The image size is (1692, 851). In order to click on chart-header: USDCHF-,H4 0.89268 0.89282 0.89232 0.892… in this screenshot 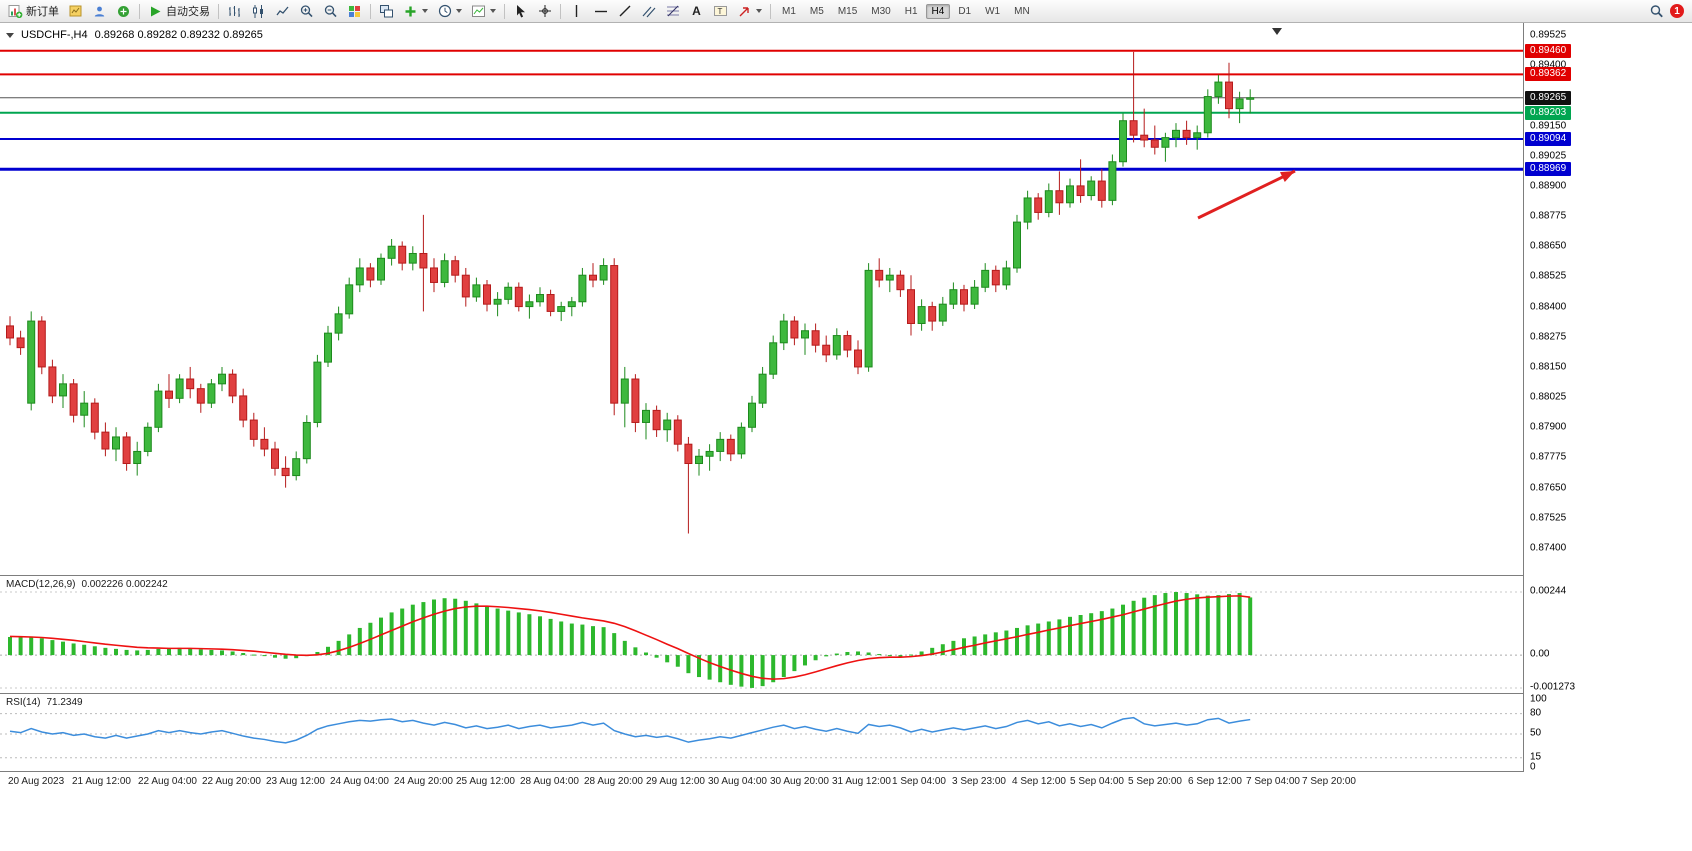, I will do `click(134, 35)`.